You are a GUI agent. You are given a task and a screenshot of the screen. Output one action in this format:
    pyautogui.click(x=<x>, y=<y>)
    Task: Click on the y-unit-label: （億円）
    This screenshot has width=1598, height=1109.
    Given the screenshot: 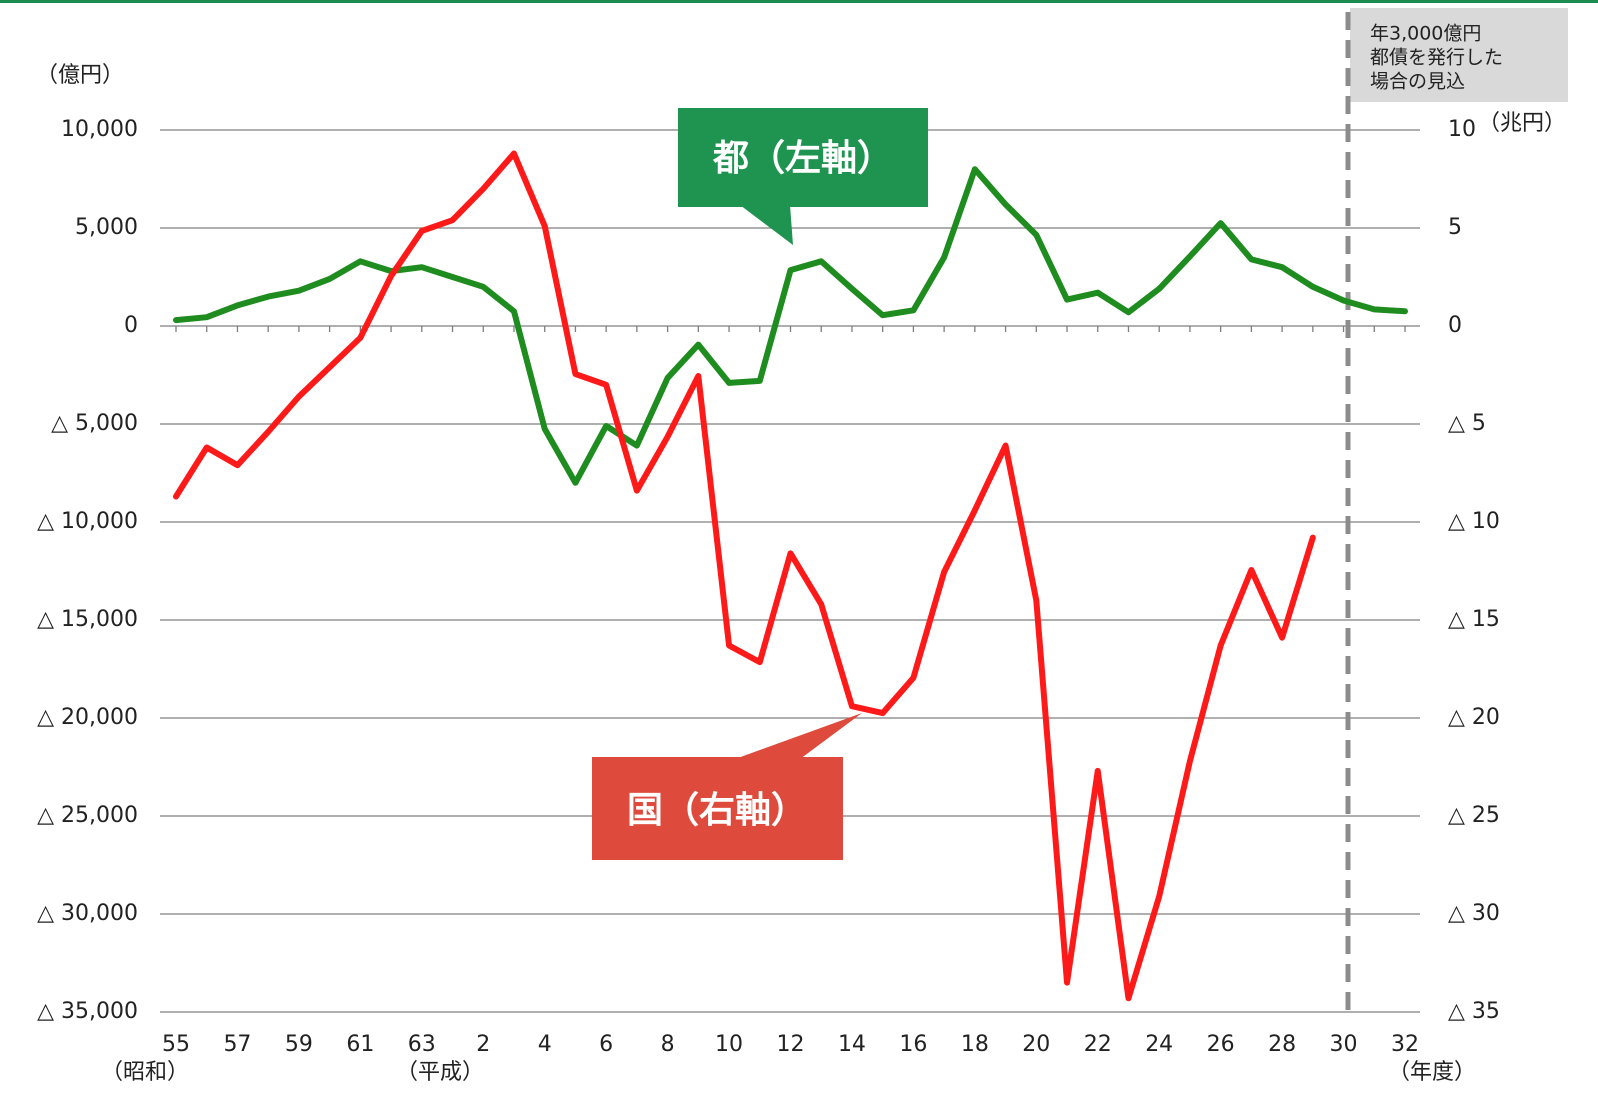 What is the action you would take?
    pyautogui.click(x=80, y=75)
    